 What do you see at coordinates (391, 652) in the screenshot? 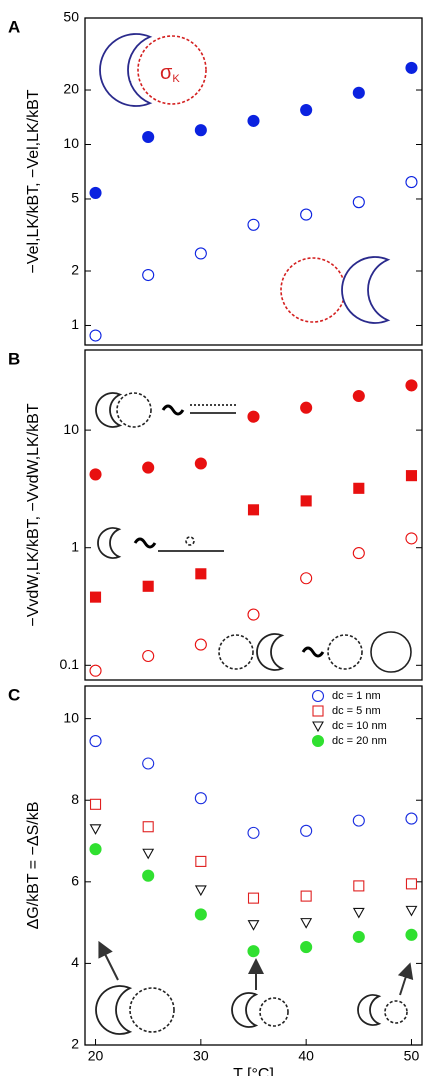
I see `circle` at bounding box center [391, 652].